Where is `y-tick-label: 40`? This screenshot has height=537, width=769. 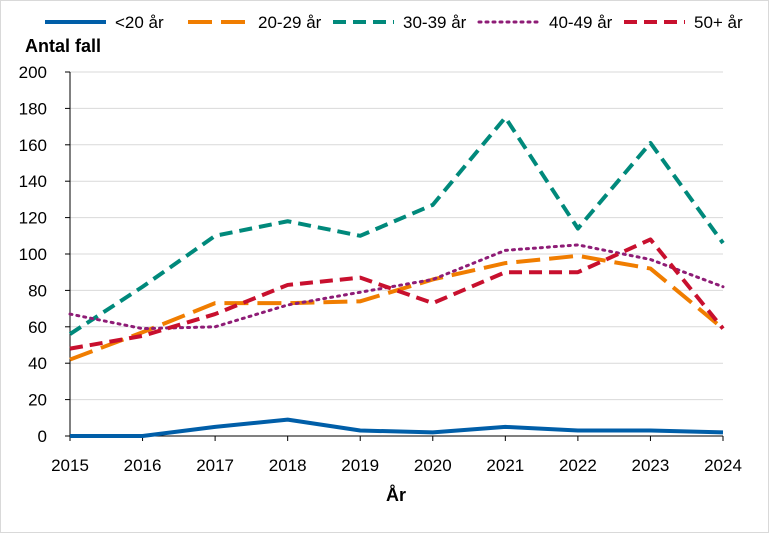 y-tick-label: 40 is located at coordinates (37, 363).